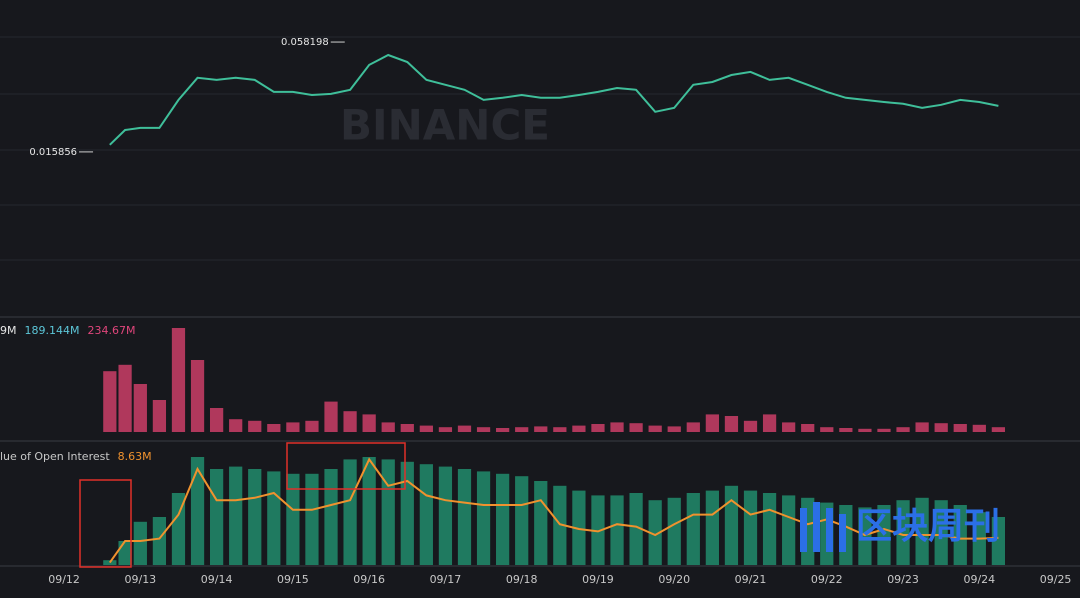 This screenshot has height=598, width=1080. Describe the element at coordinates (53, 152) in the screenshot. I see `annotation-label: 0.015856` at that location.